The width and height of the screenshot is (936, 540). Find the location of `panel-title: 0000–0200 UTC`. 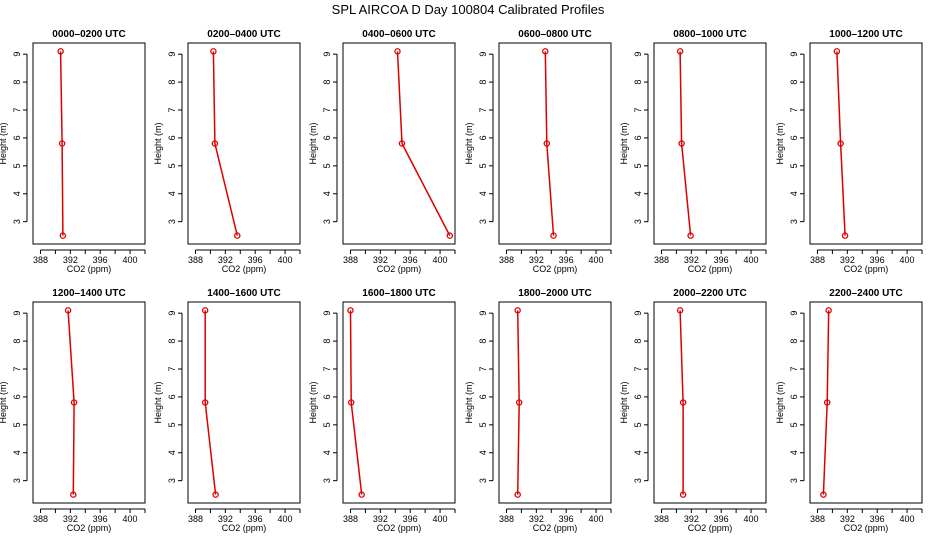

panel-title: 0000–0200 UTC is located at coordinates (88, 34).